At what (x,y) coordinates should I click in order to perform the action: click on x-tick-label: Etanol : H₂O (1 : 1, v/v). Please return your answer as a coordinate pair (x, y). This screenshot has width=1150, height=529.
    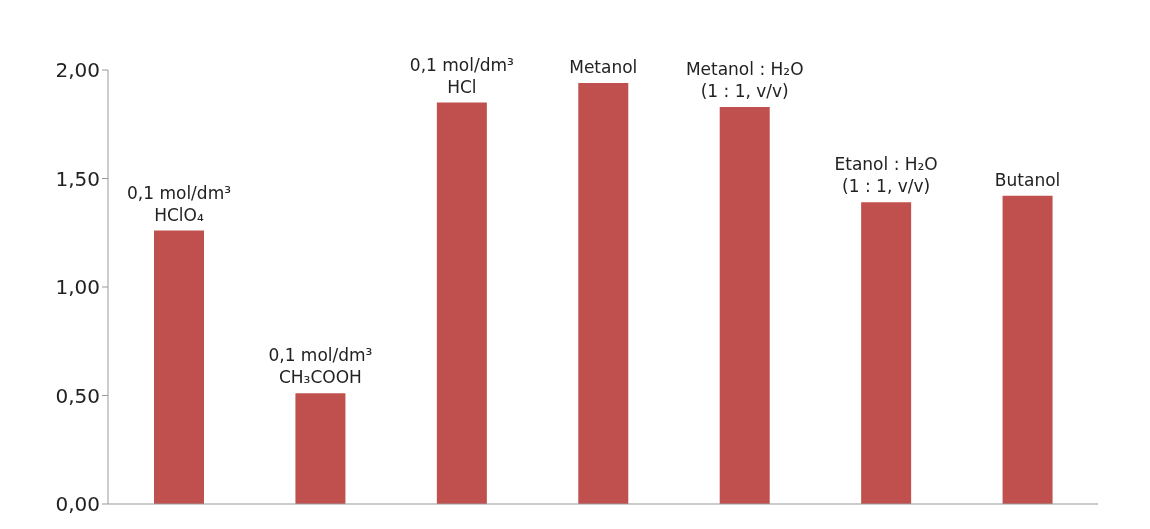
    Looking at the image, I should click on (886, 175).